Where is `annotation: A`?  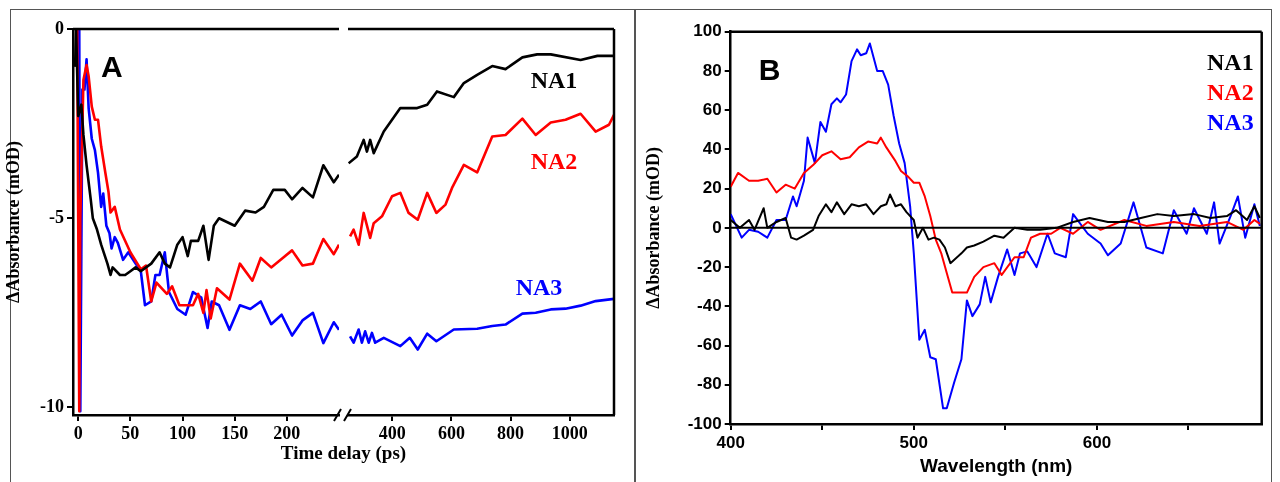 annotation: A is located at coordinates (112, 66).